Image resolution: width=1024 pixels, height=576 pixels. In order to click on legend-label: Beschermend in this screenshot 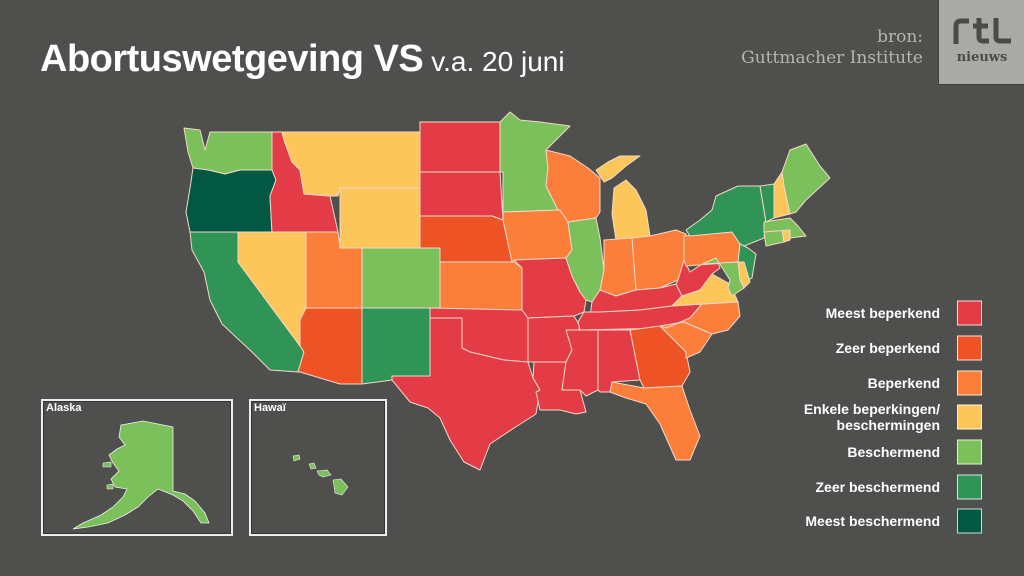, I will do `click(893, 452)`.